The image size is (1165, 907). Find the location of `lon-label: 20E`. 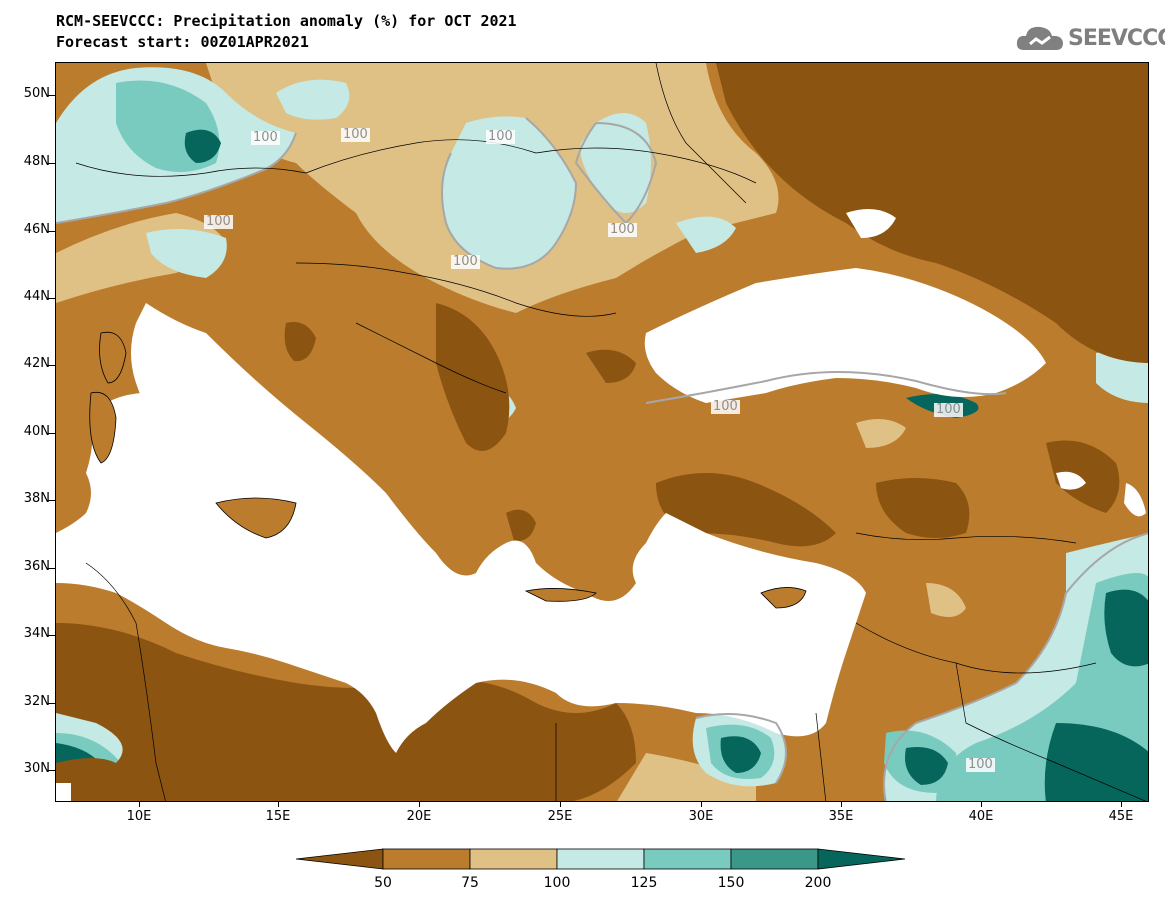

lon-label: 20E is located at coordinates (419, 816).